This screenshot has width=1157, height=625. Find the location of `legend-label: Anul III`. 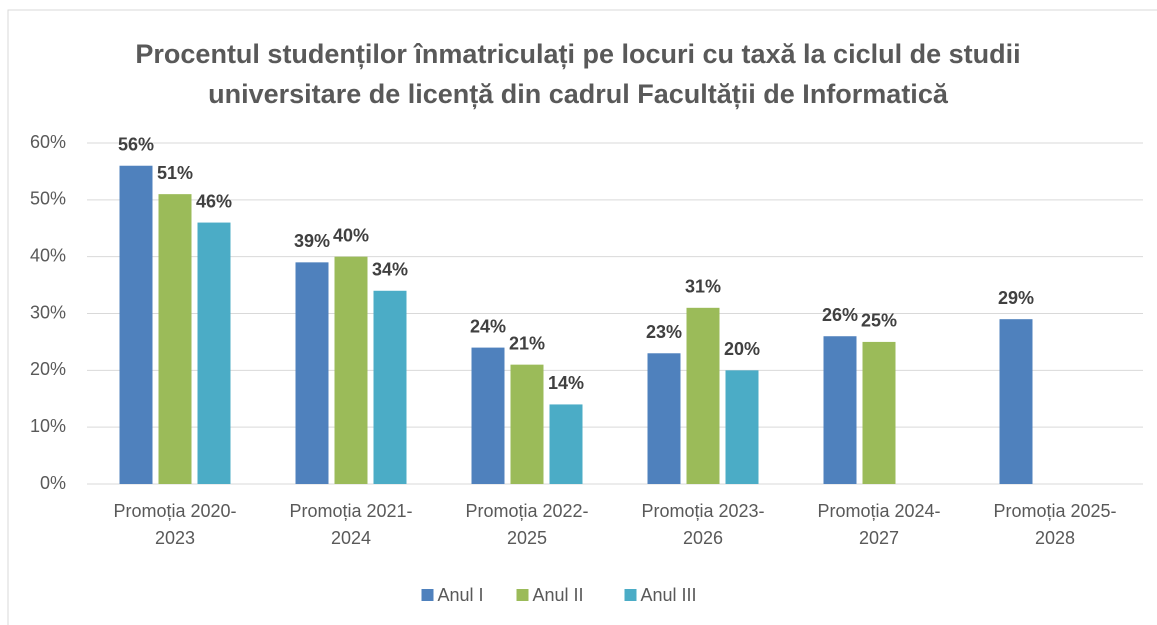

legend-label: Anul III is located at coordinates (669, 595).